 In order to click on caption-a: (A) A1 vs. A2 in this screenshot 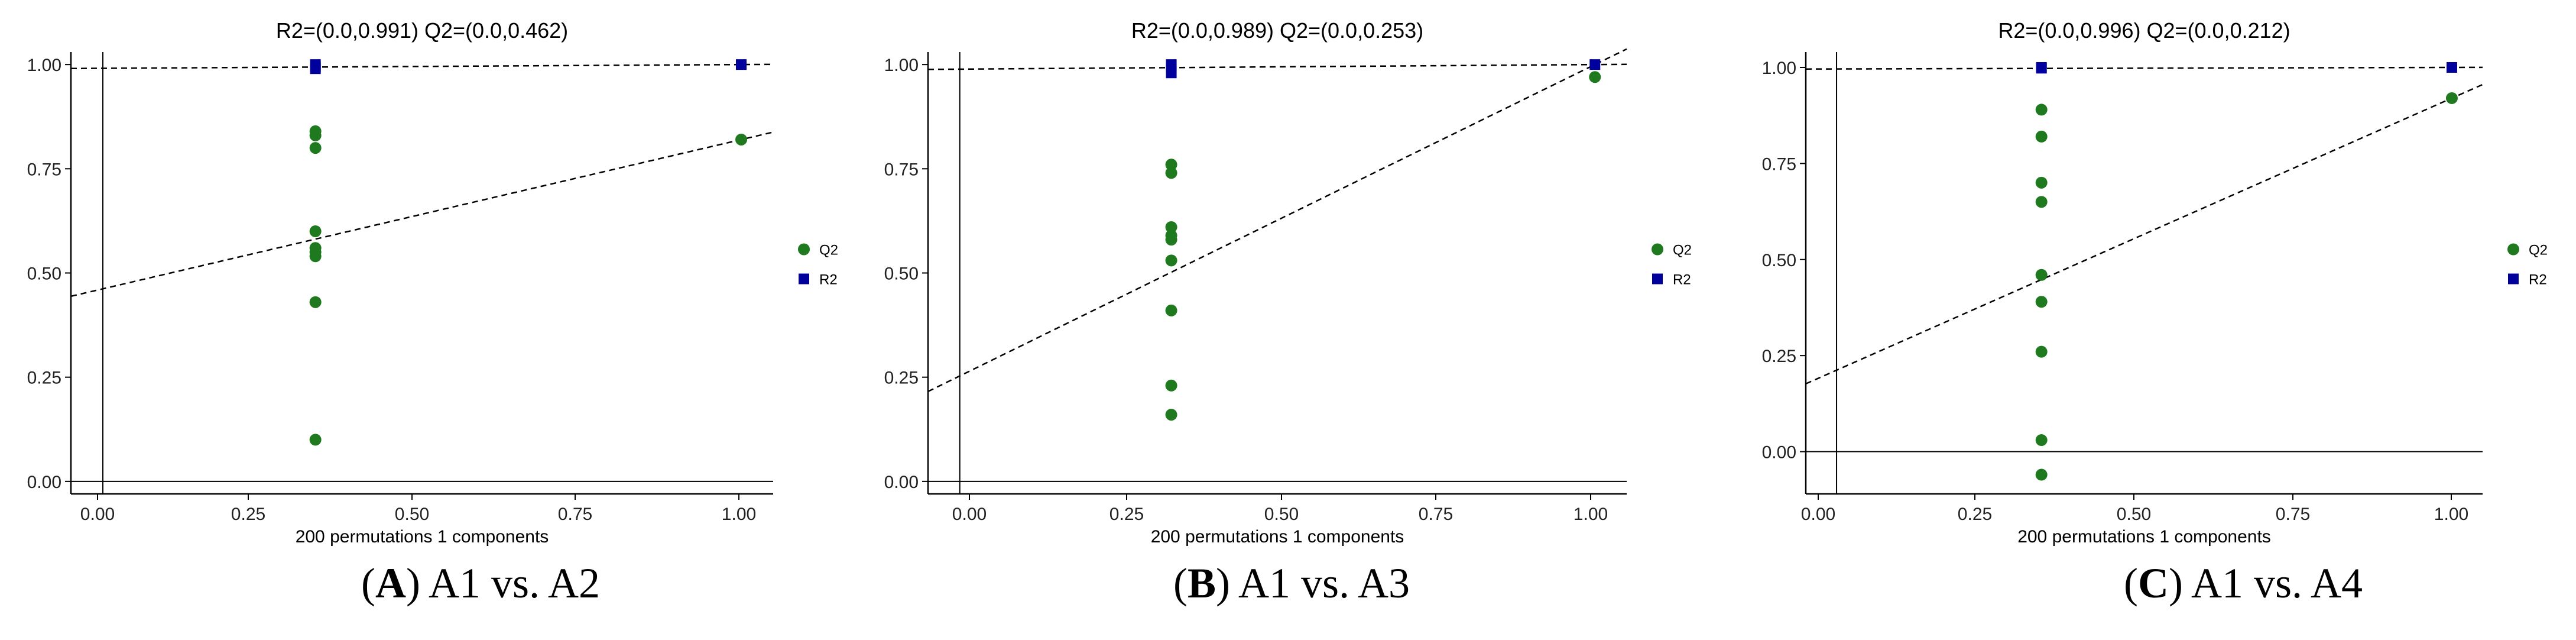, I will do `click(481, 584)`.